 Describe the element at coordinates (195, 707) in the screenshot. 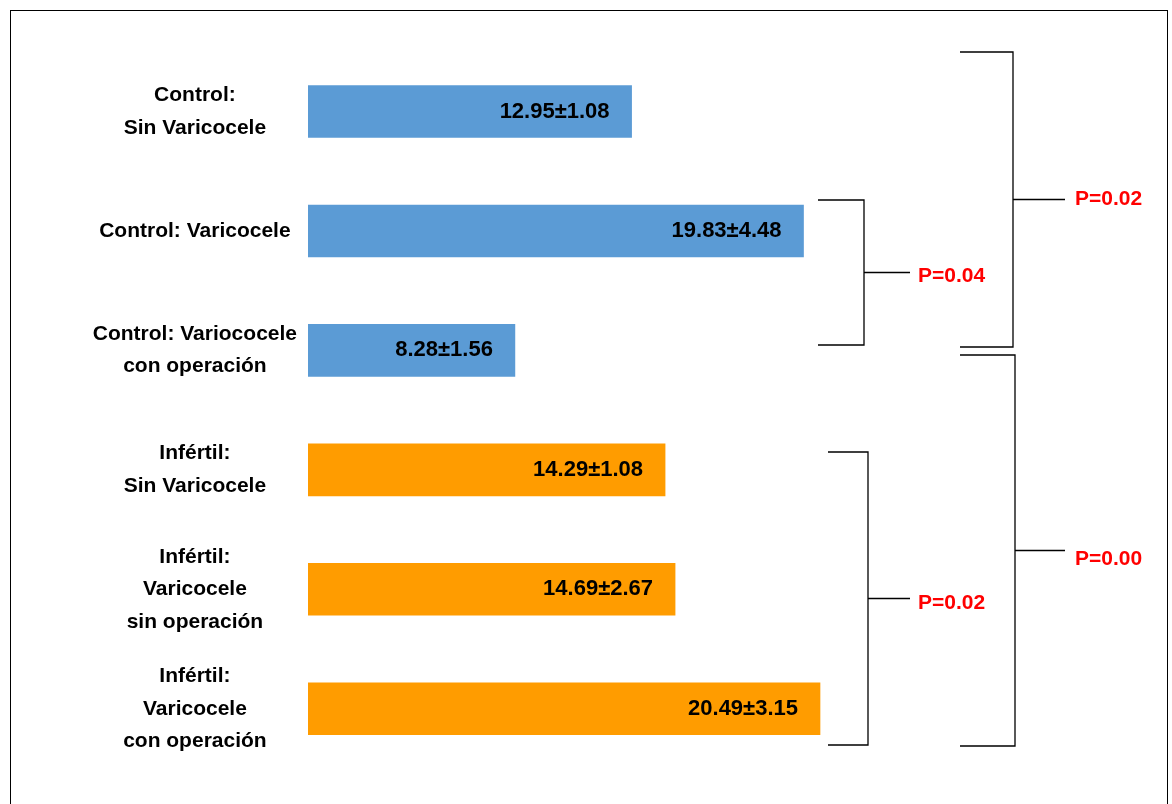

I see `y-tick-label: Infértil: Varicocele con operación` at that location.